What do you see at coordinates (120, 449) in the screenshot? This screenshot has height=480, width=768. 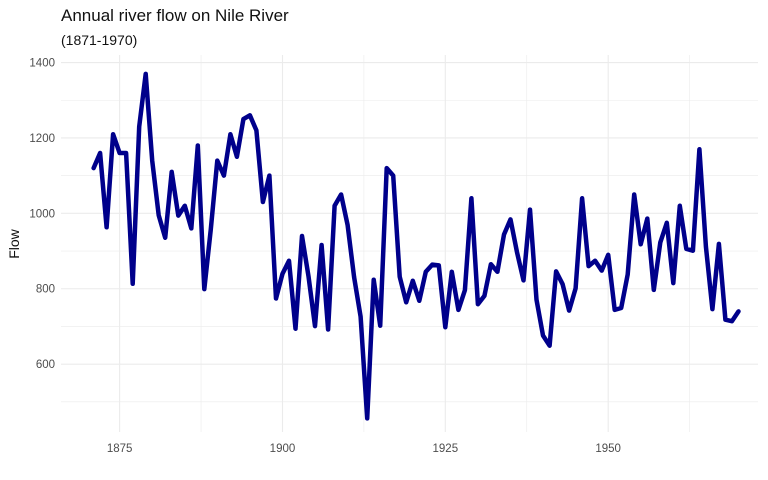 I see `x-tick-label: 1875` at bounding box center [120, 449].